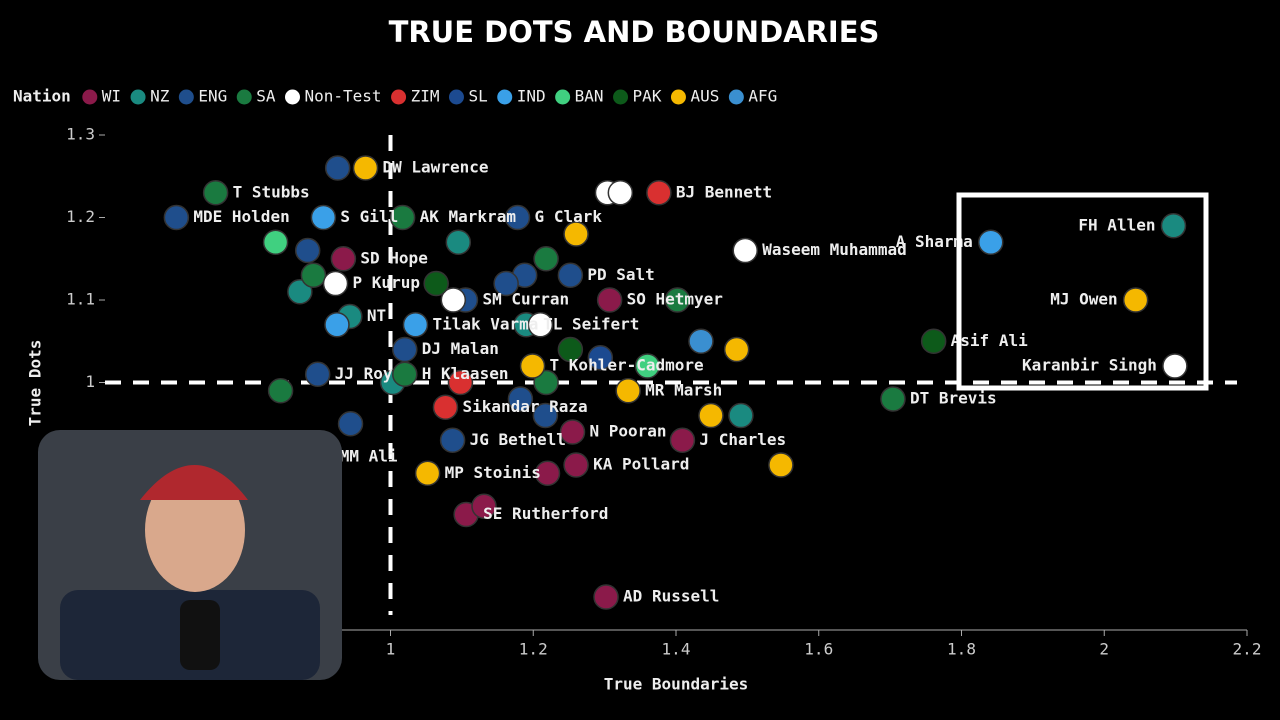 Image resolution: width=1280 pixels, height=720 pixels. I want to click on point-label: G Clark, so click(569, 216).